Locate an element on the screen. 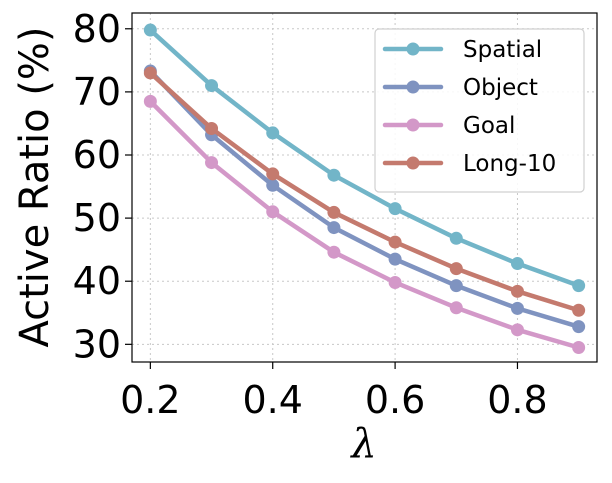 This screenshot has width=612, height=483. x-tick-label: 0.4 is located at coordinates (273, 400).